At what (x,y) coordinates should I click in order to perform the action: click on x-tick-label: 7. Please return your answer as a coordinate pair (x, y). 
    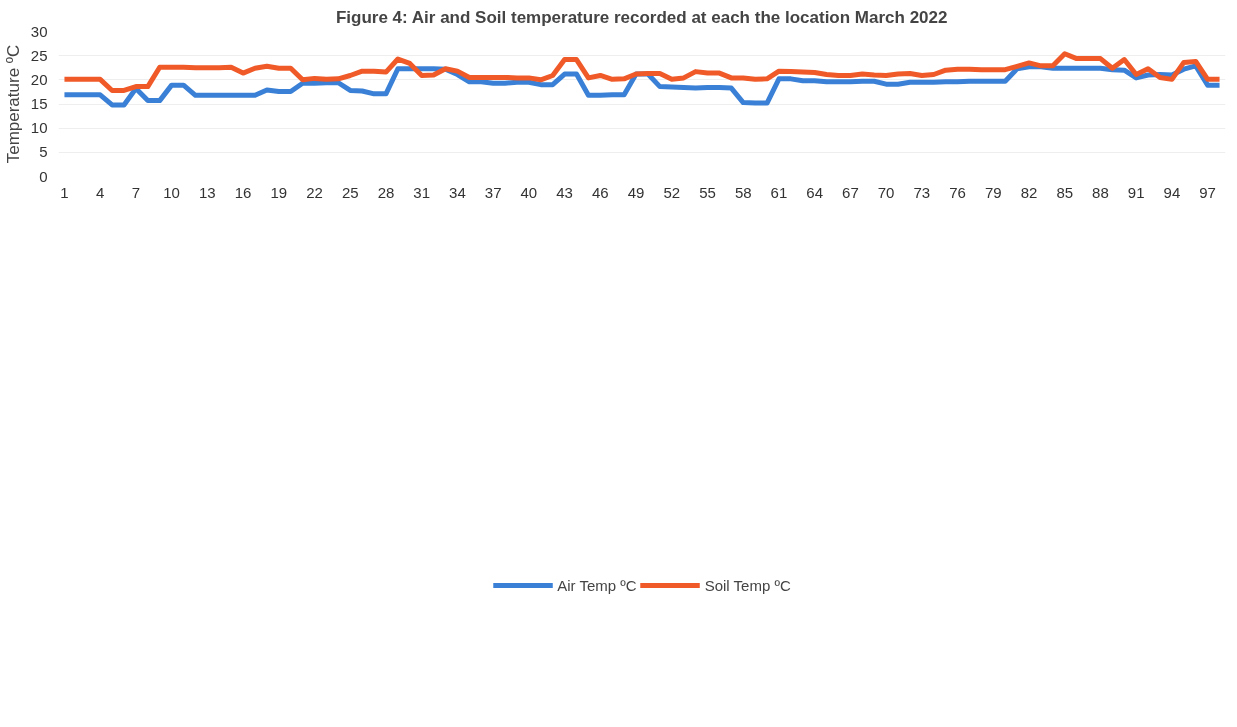
    Looking at the image, I should click on (136, 192).